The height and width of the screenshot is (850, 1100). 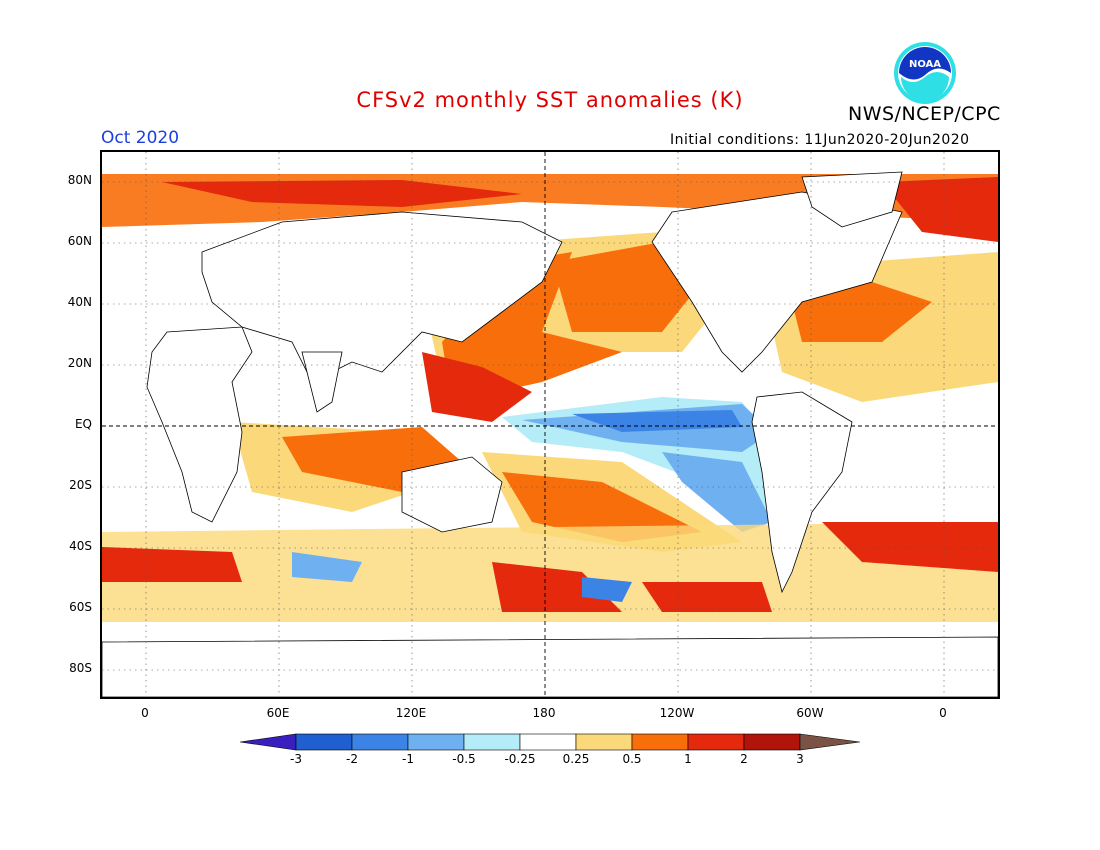 I want to click on south-pacific-orange, so click(x=602, y=507).